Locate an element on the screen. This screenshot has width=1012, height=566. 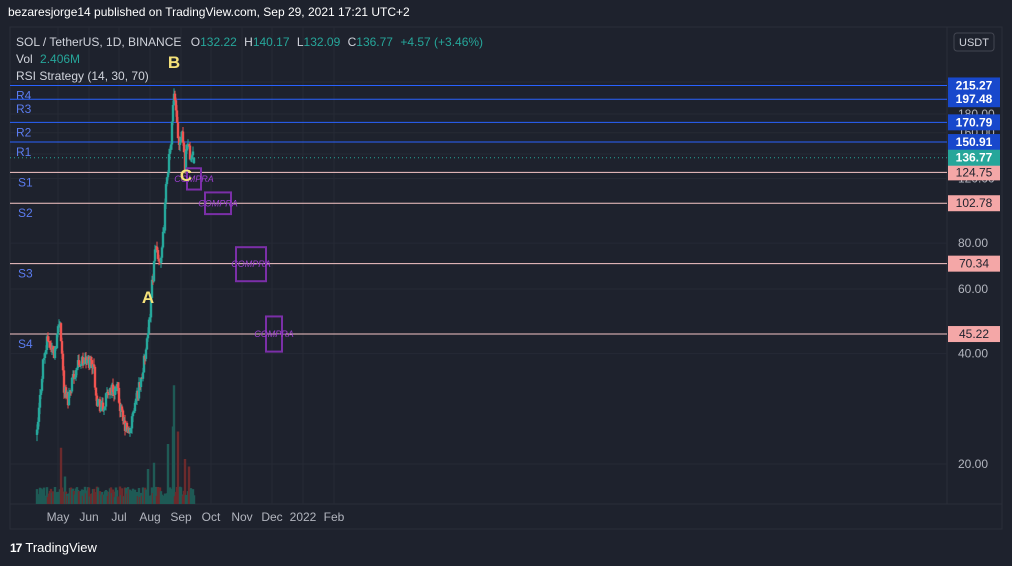
svg-text: Vol 2.406M is located at coordinates (48, 59).